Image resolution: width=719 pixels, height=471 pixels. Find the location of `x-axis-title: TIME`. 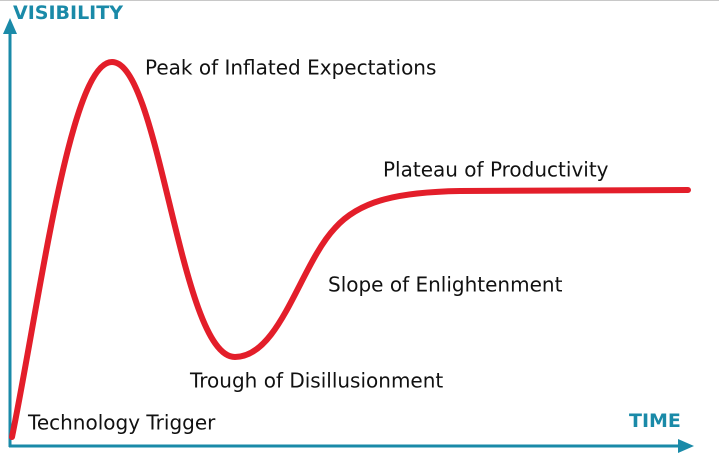

x-axis-title: TIME is located at coordinates (655, 421).